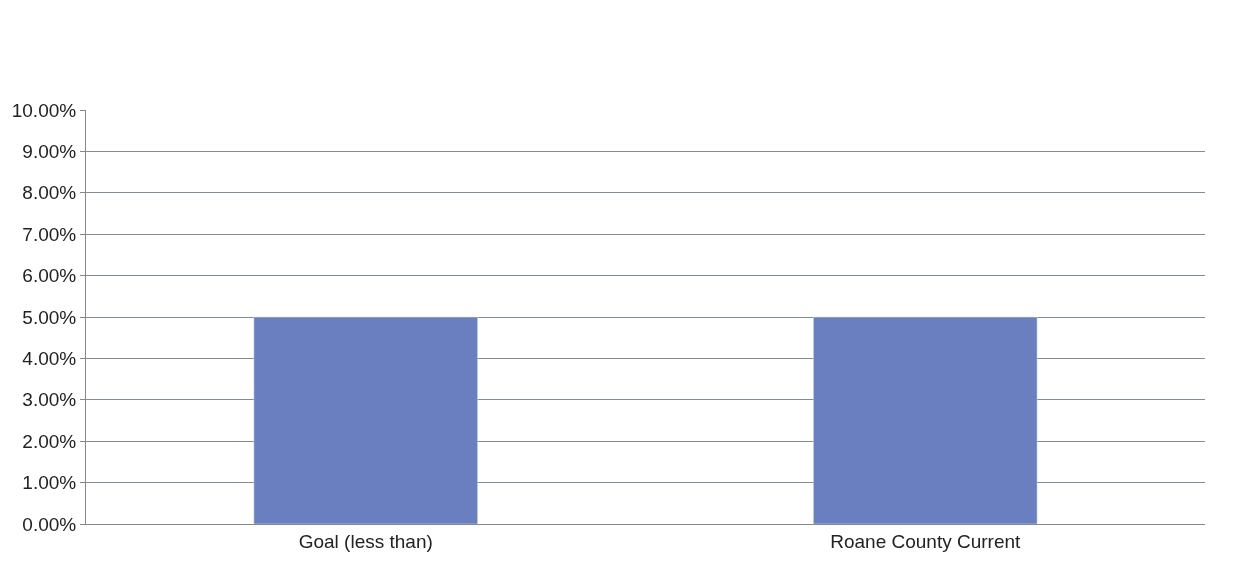 This screenshot has height=564, width=1245. Describe the element at coordinates (49, 359) in the screenshot. I see `y-tick-label: 4.00%` at that location.